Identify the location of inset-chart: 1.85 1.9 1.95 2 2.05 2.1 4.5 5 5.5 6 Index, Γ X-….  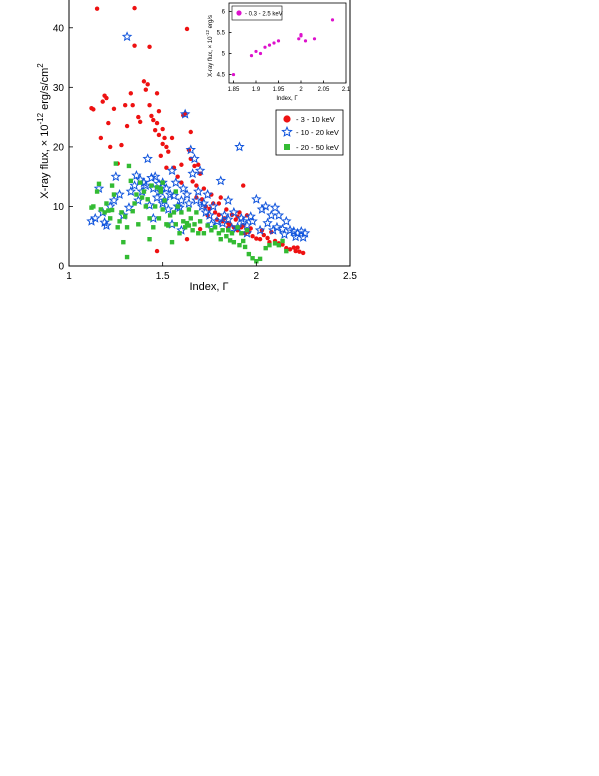
(278, 52).